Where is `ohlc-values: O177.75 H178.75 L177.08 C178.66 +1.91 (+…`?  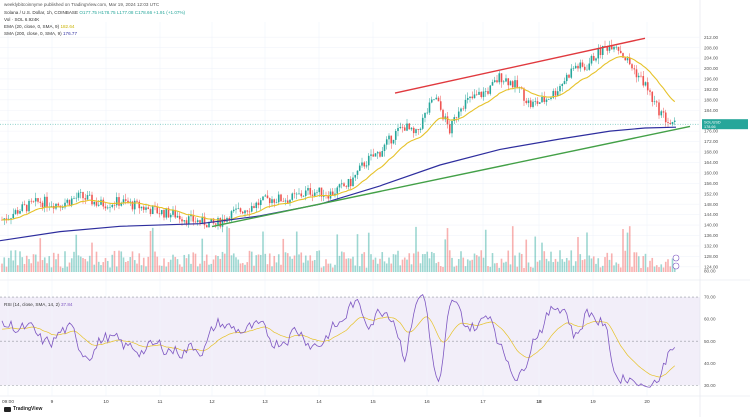
ohlc-values: O177.75 H178.75 L177.08 C178.66 +1.91 (+… is located at coordinates (132, 12).